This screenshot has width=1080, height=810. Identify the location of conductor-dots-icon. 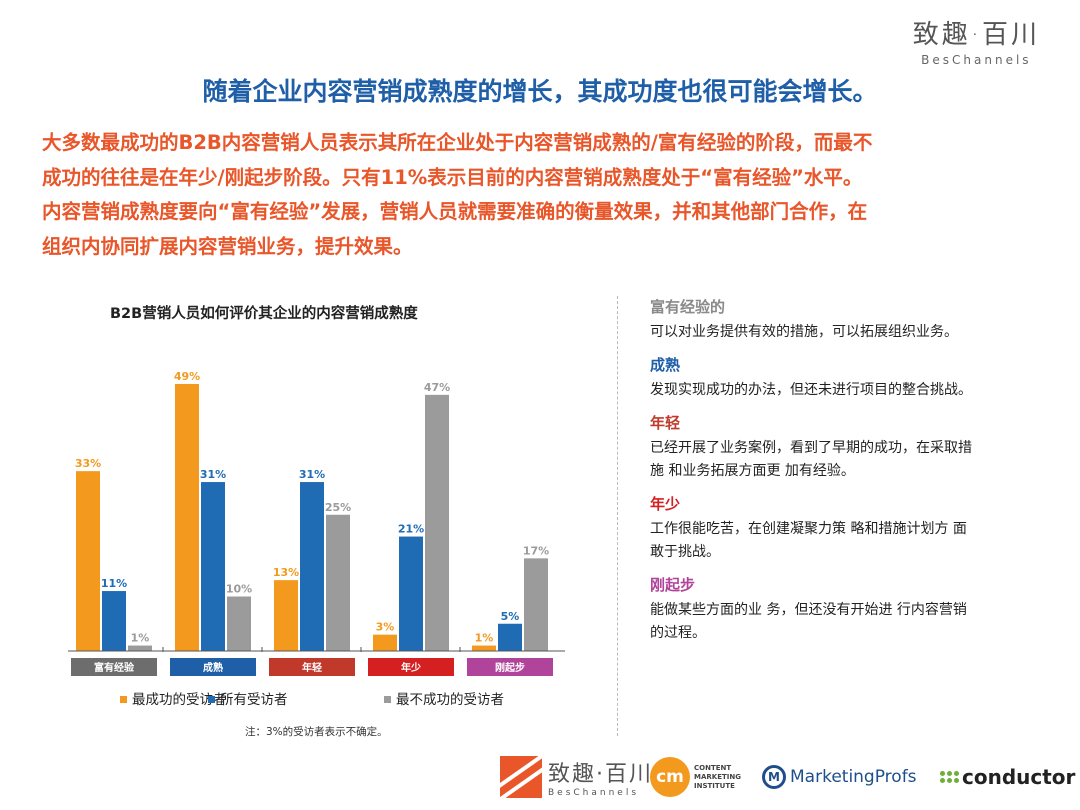
(949, 777).